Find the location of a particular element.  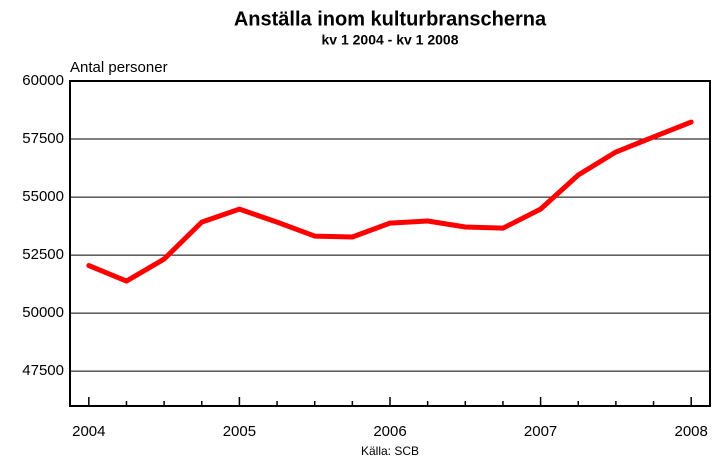

source: Källa: SCB is located at coordinates (390, 451).